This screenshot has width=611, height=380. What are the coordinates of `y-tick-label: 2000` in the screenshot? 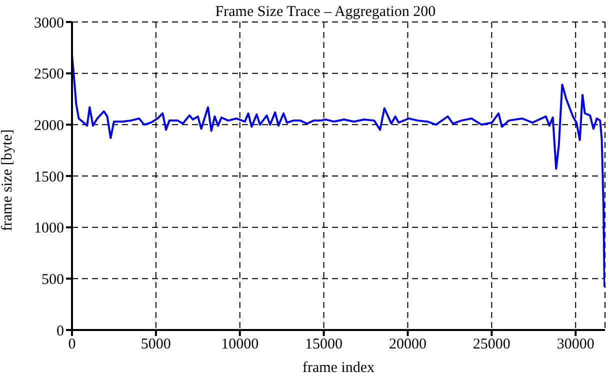 It's located at (49, 126).